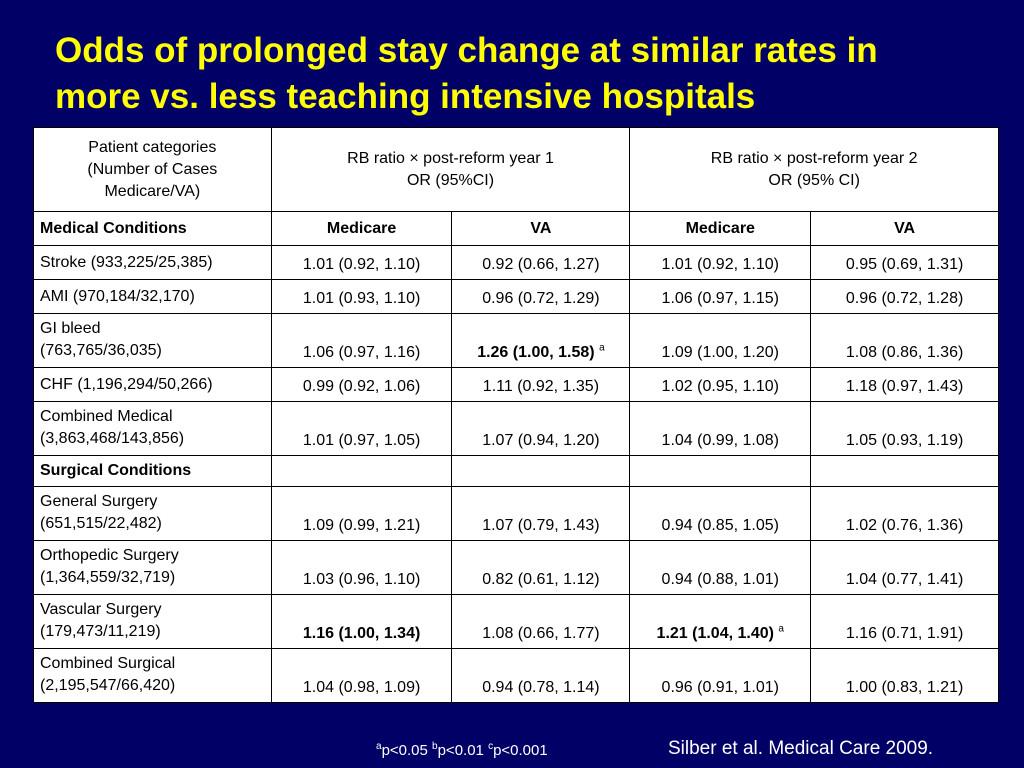 Image resolution: width=1024 pixels, height=768 pixels. I want to click on cell-va-year-2: 1.02 (0.76, 1.36), so click(904, 513).